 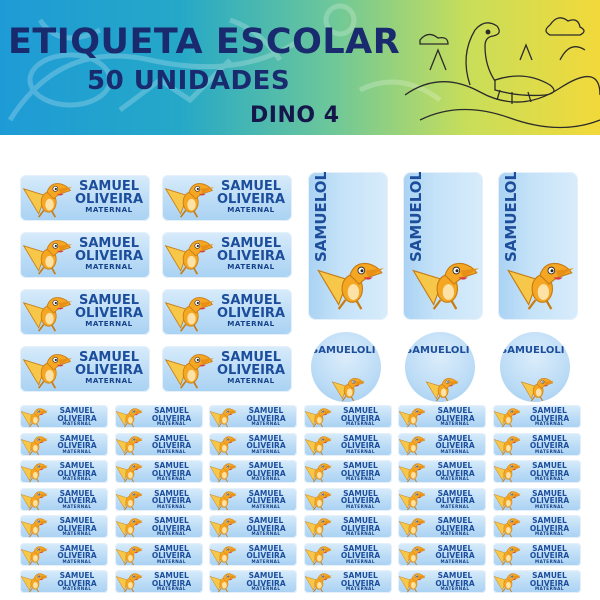 What do you see at coordinates (502, 73) in the screenshot?
I see `dinosaur-sketch-icon` at bounding box center [502, 73].